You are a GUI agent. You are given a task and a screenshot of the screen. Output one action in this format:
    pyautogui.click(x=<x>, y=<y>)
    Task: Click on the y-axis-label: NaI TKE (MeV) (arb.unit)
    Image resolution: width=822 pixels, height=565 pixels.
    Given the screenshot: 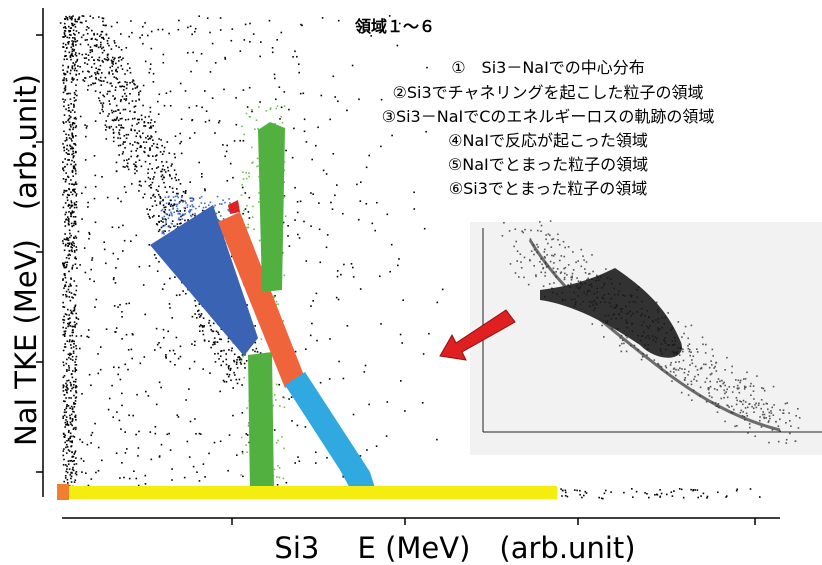 What is the action you would take?
    pyautogui.click(x=26, y=260)
    